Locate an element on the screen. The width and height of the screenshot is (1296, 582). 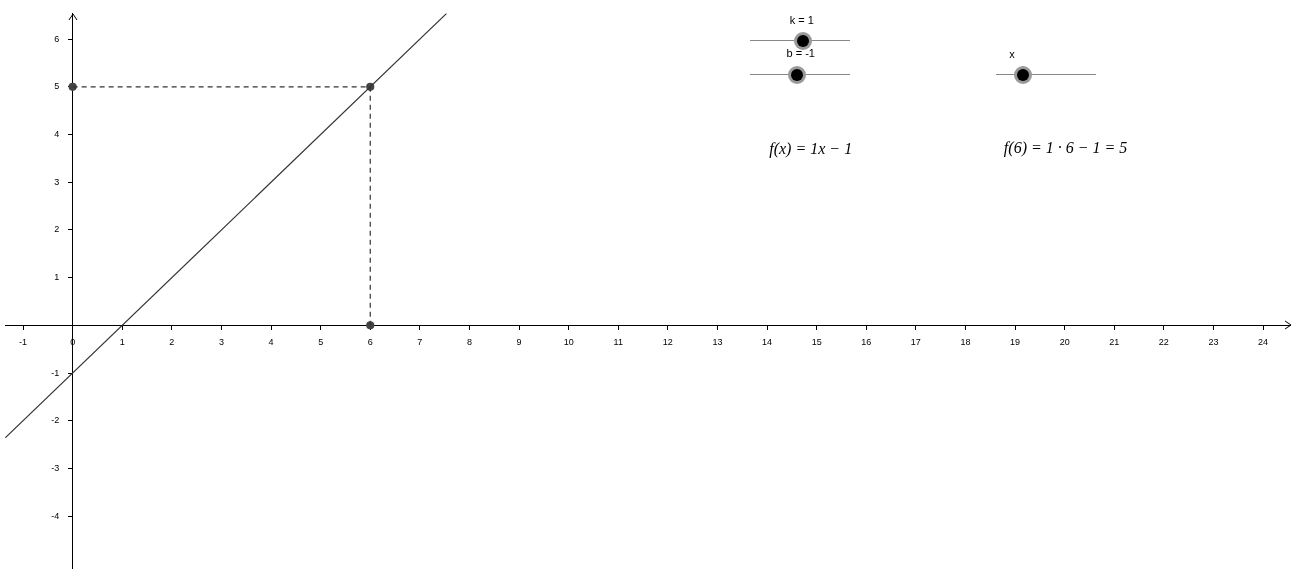
y-tick-label: 1 is located at coordinates (63, 277).